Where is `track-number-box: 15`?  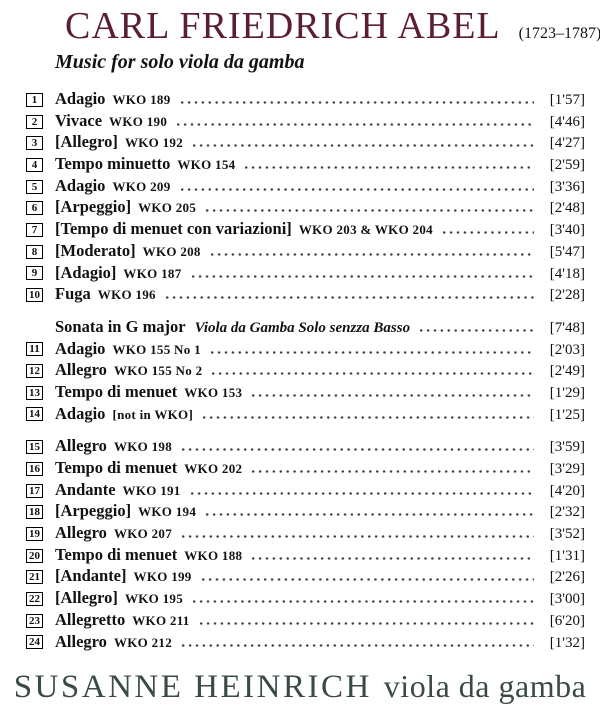 track-number-box: 15 is located at coordinates (34, 447).